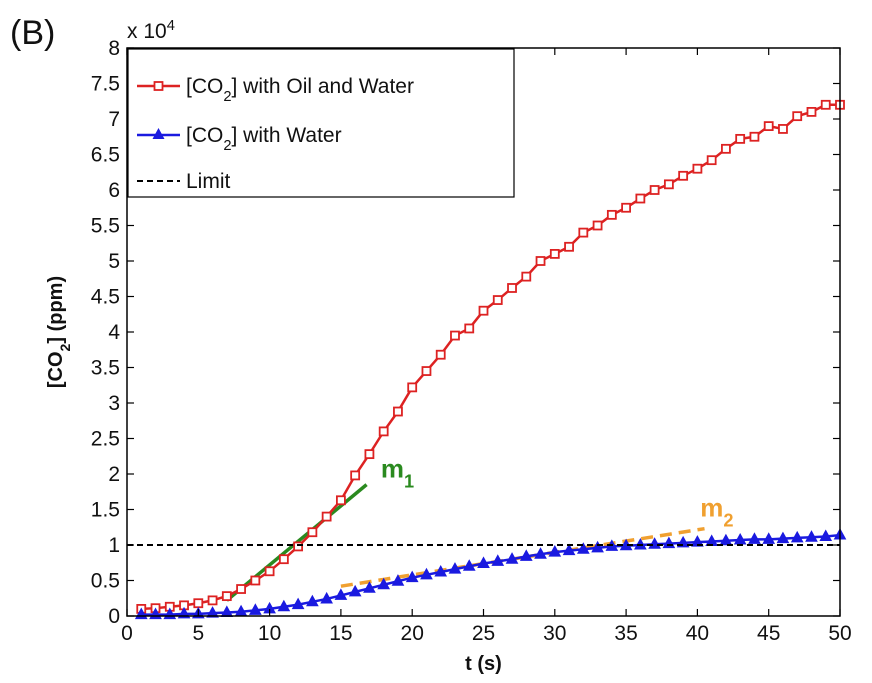 This screenshot has height=683, width=872. What do you see at coordinates (105, 368) in the screenshot?
I see `y-tick-label: 3.5` at bounding box center [105, 368].